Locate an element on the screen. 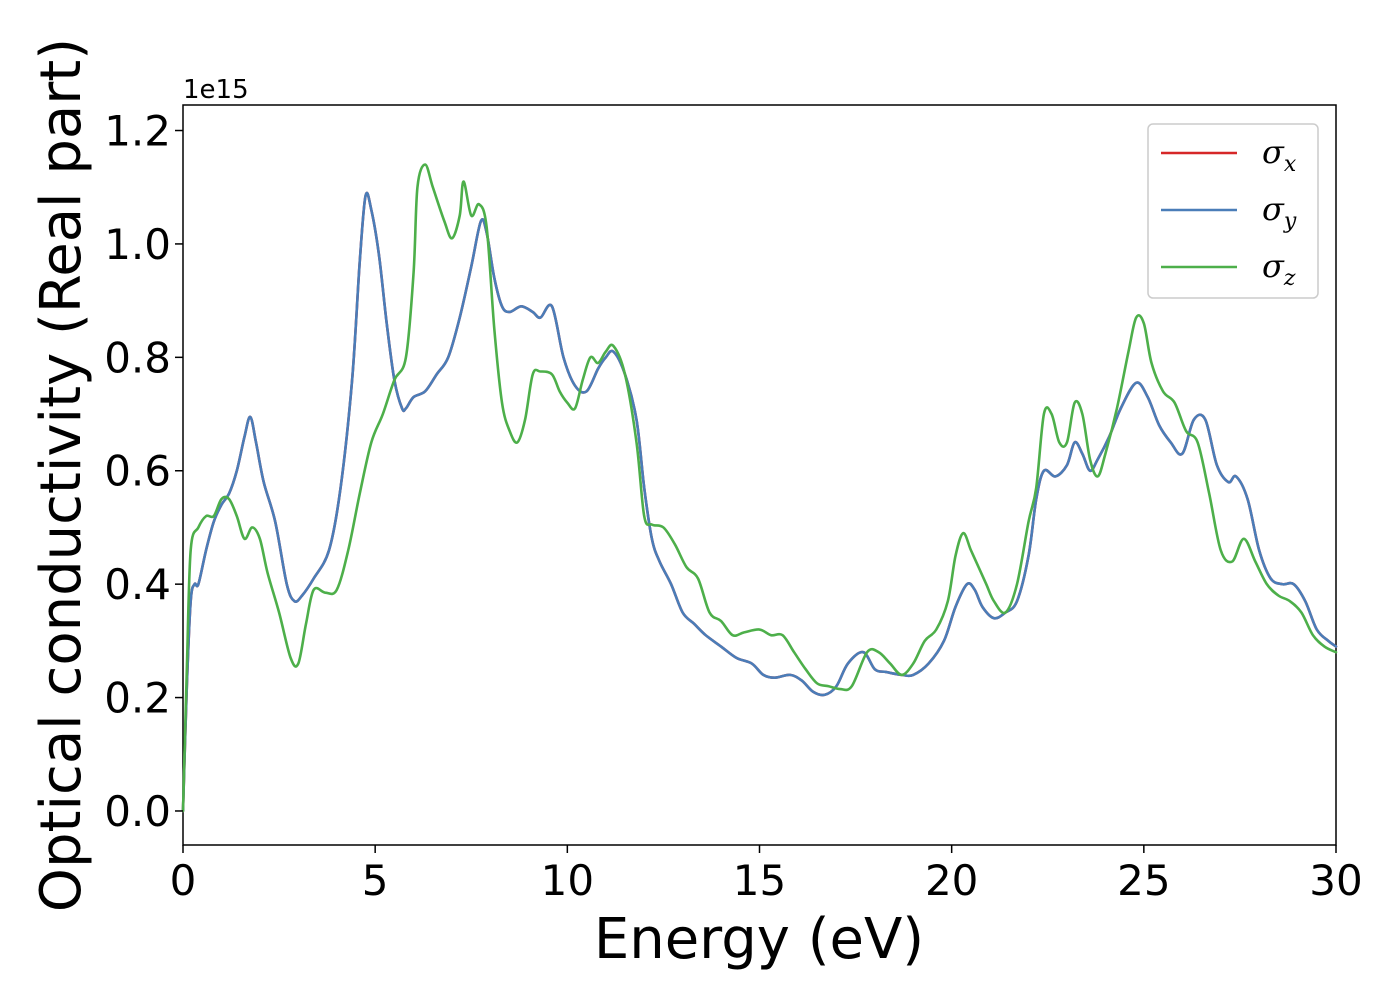 The image size is (1400, 1000). y-tick-label: 1.0 is located at coordinates (137, 244).